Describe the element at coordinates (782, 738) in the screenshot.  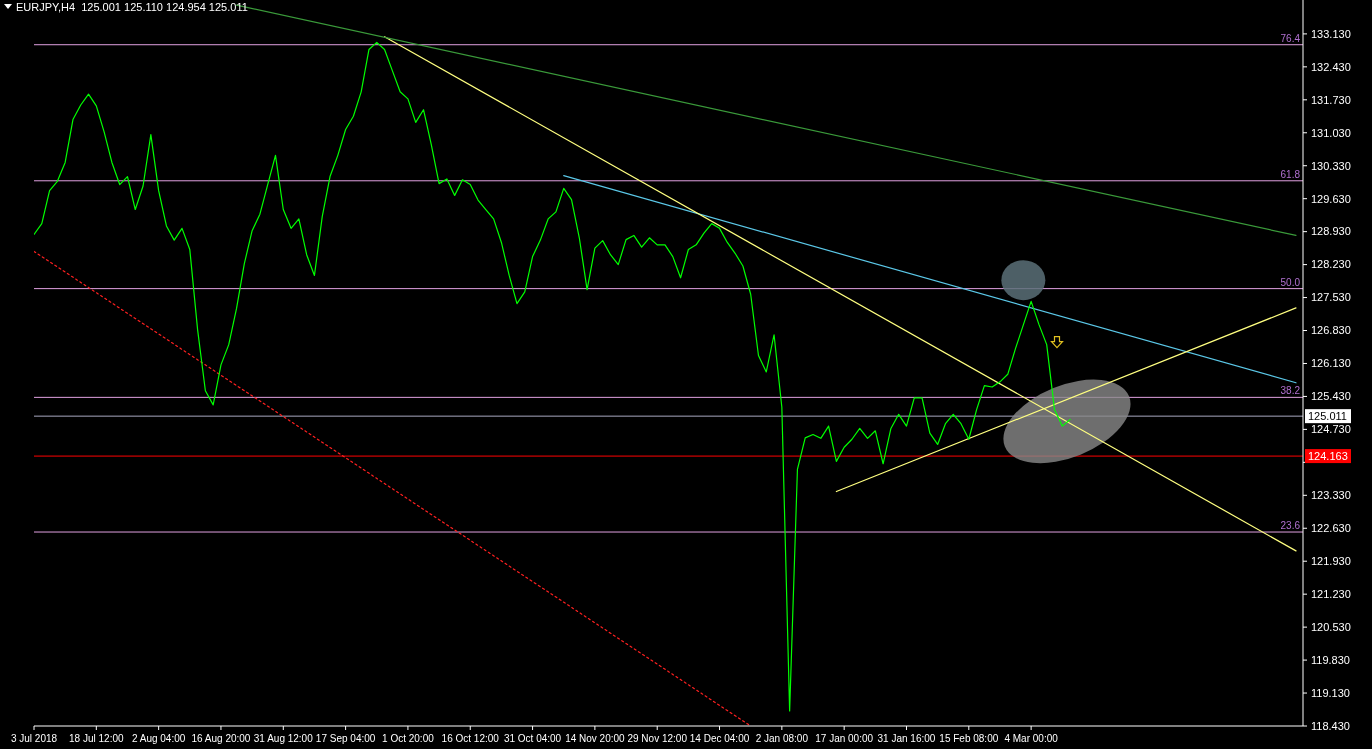
I see `x-tick-label: 2 Jan 08:00` at that location.